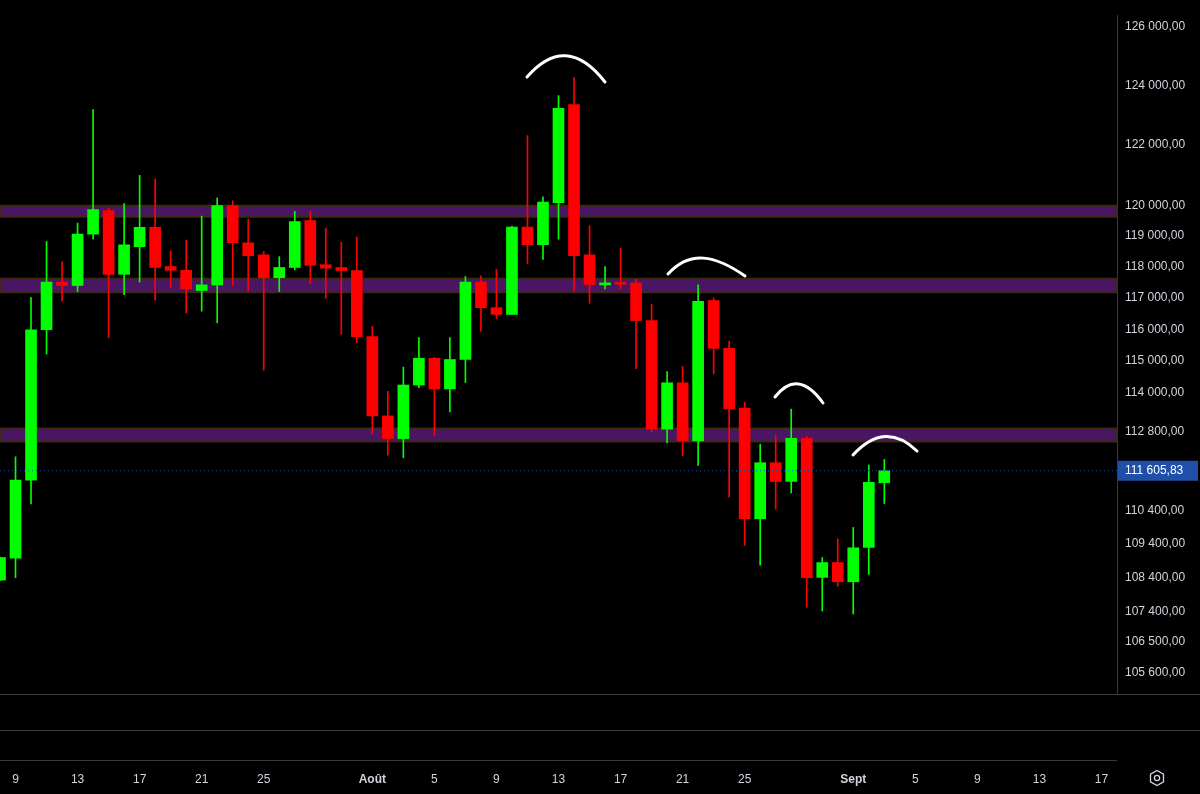 Image resolution: width=1200 pixels, height=794 pixels. What do you see at coordinates (1155, 235) in the screenshot?
I see `y-tick-label: 119 000,00` at bounding box center [1155, 235].